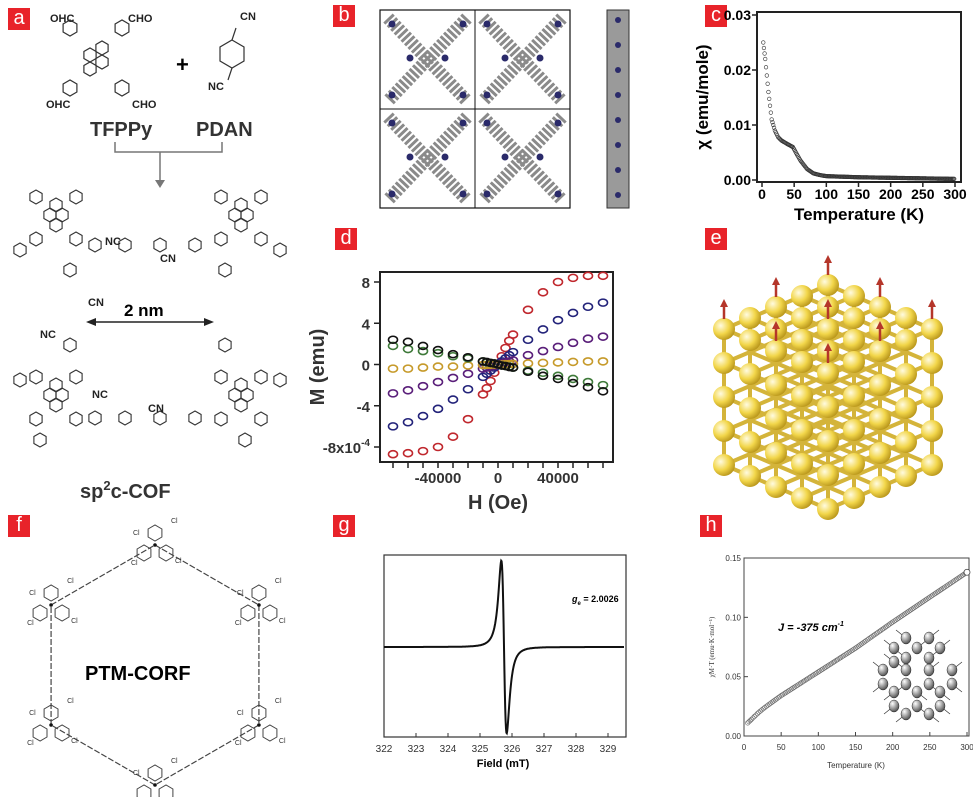 Image resolution: width=973 pixels, height=797 pixels. What do you see at coordinates (702, 96) in the screenshot?
I see `y-axis-label: χ (emu/mole)` at bounding box center [702, 96].